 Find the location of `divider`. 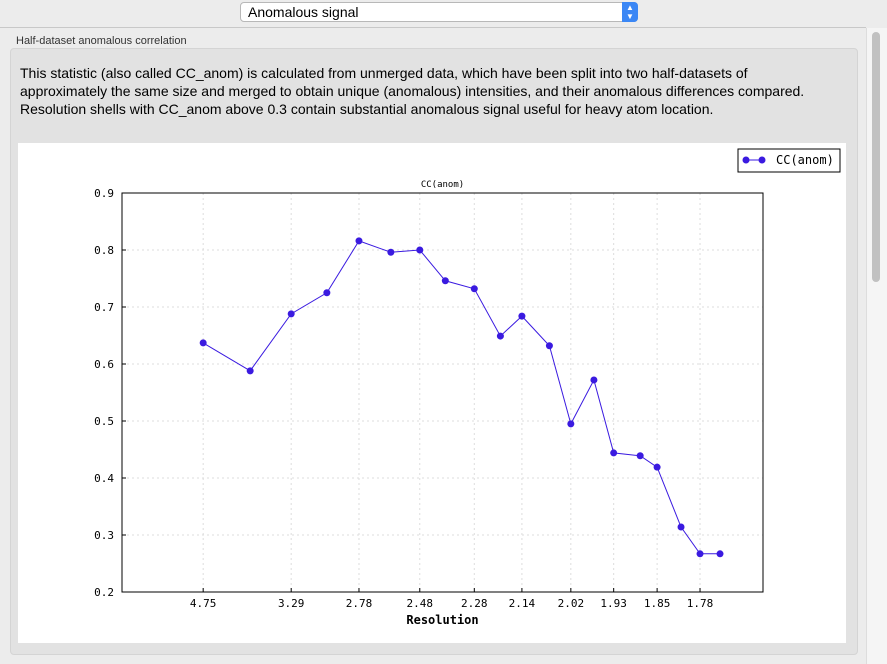

divider is located at coordinates (433, 27).